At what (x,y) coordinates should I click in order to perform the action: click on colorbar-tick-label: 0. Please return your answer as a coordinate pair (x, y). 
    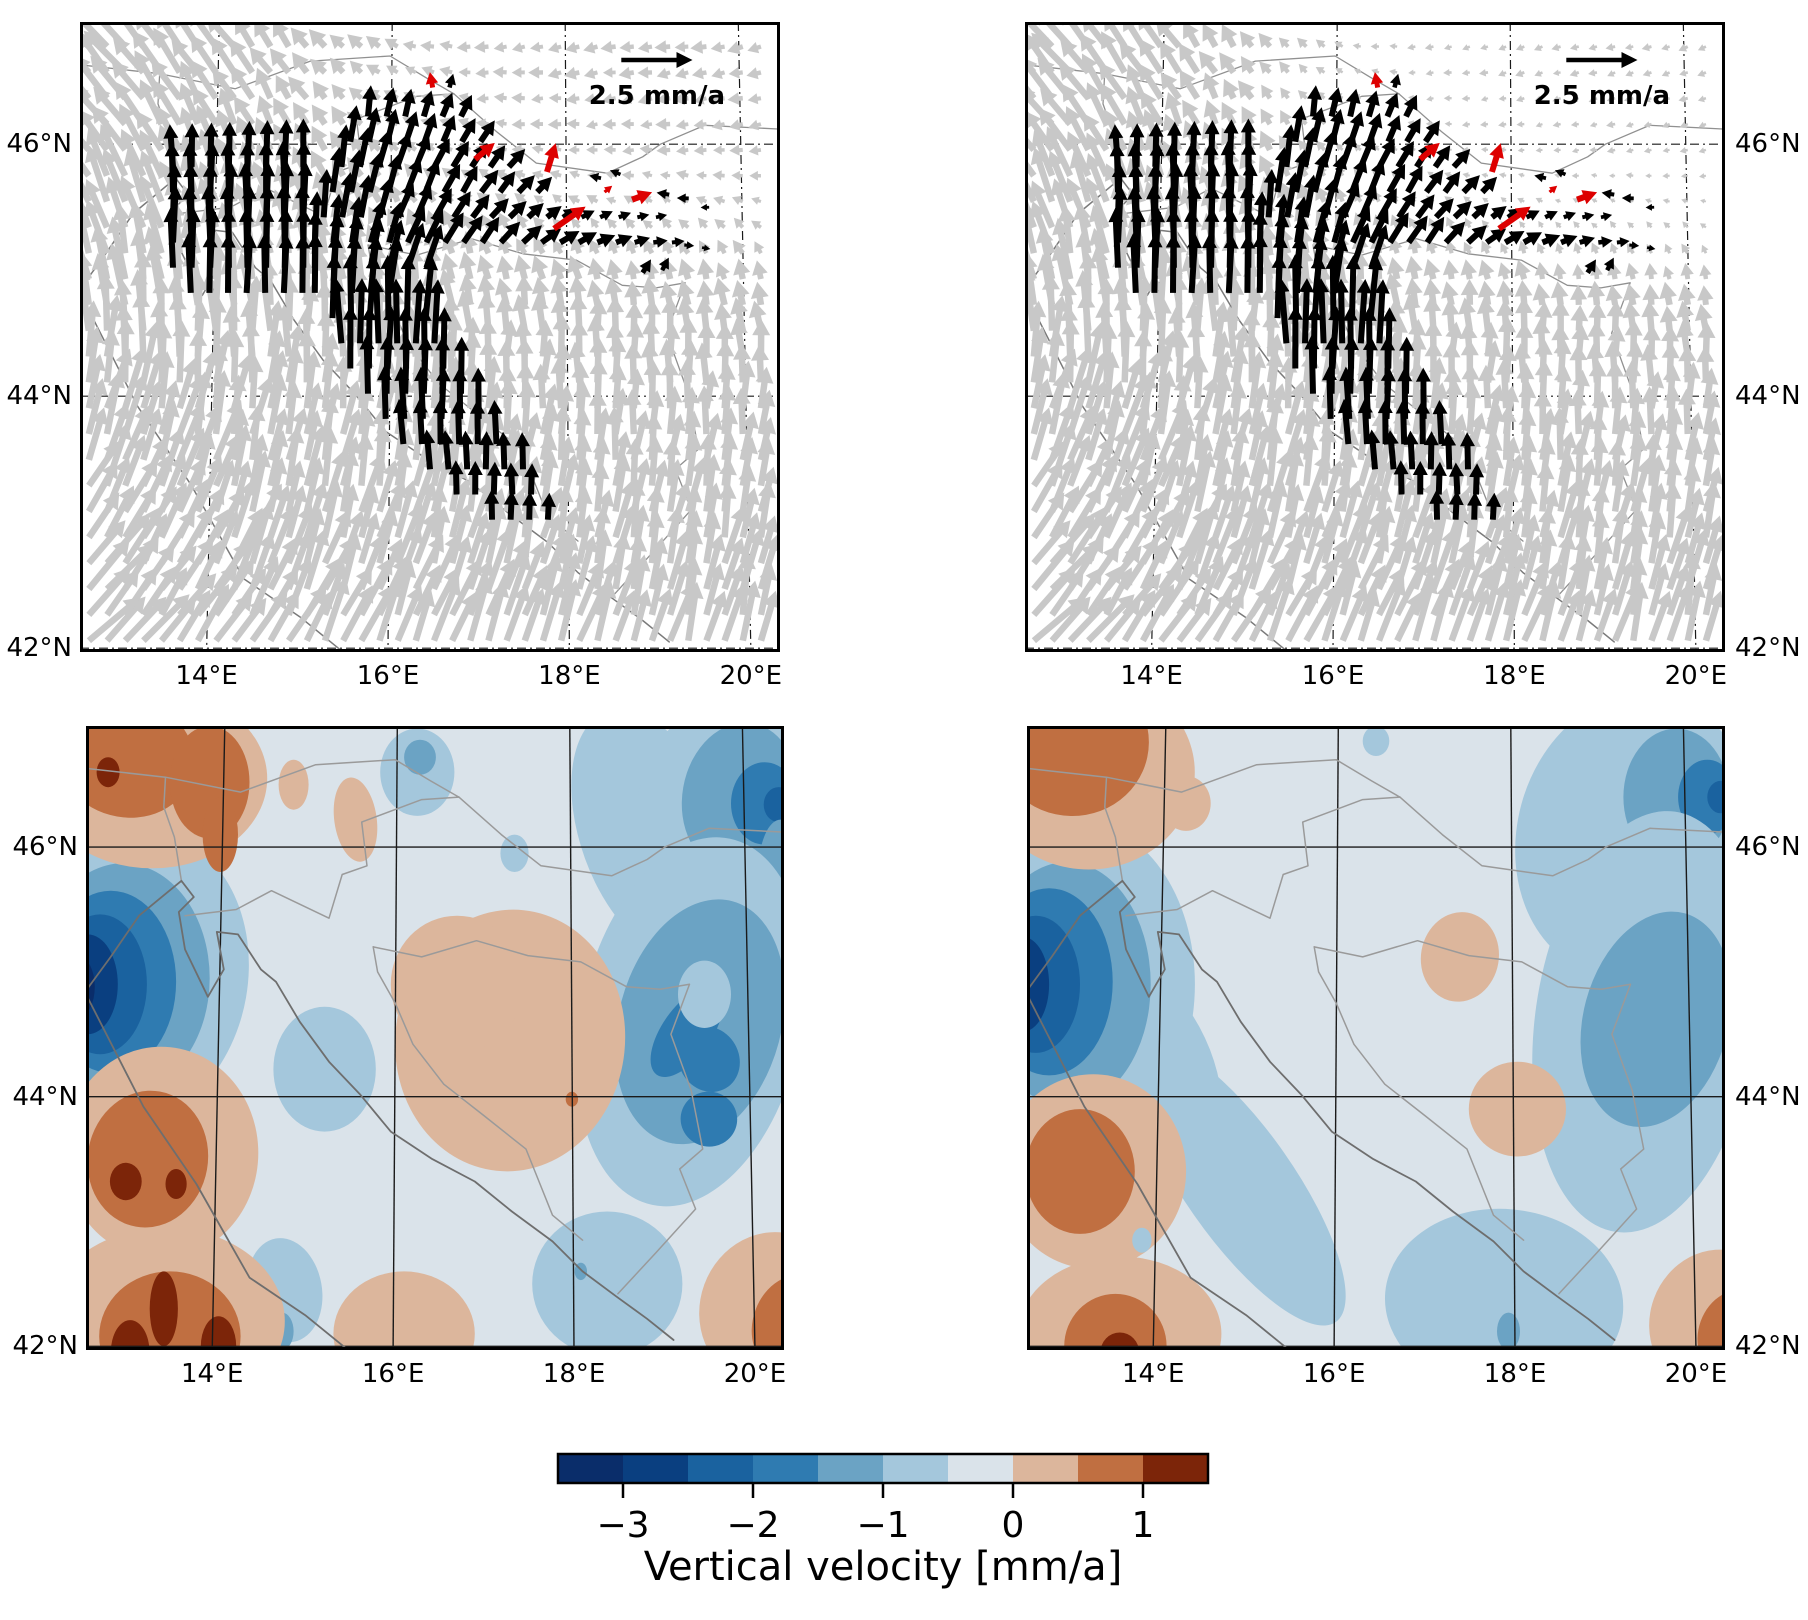
    Looking at the image, I should click on (1013, 1525).